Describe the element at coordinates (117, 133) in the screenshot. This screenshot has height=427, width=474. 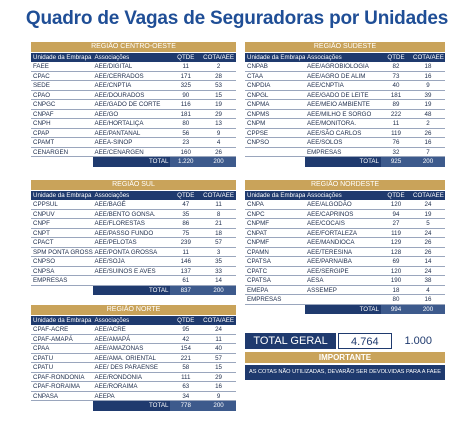
I see `cell: AEE/PANTANAL` at that location.